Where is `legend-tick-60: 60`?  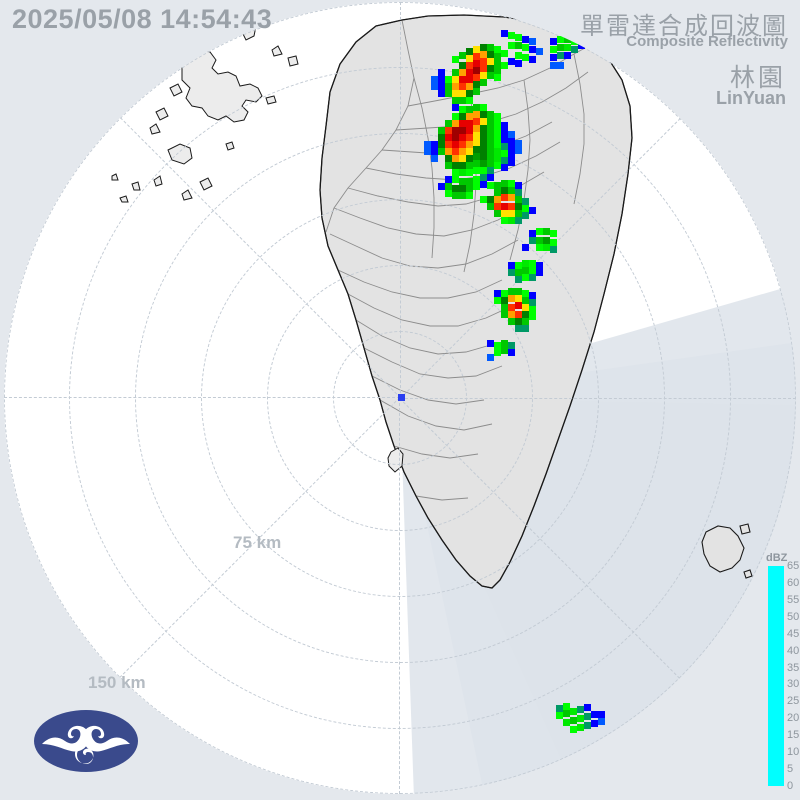 legend-tick-60: 60 is located at coordinates (793, 582).